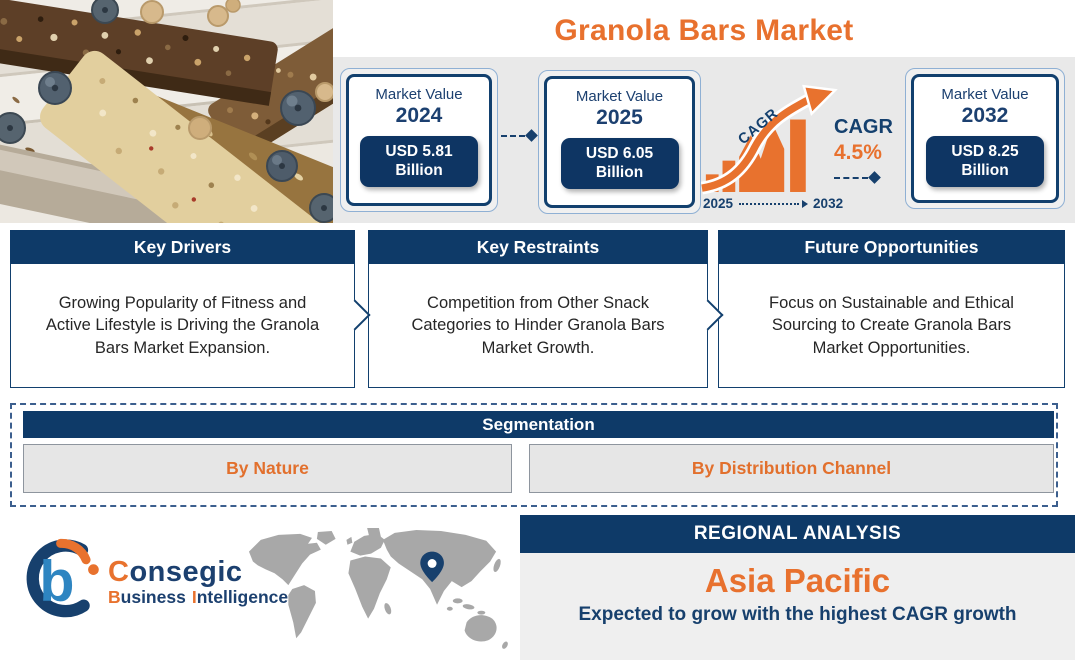 Image resolution: width=1075 pixels, height=660 pixels. Describe the element at coordinates (797, 534) in the screenshot. I see `regional-analysis-header: REGIONAL ANALYSIS` at that location.